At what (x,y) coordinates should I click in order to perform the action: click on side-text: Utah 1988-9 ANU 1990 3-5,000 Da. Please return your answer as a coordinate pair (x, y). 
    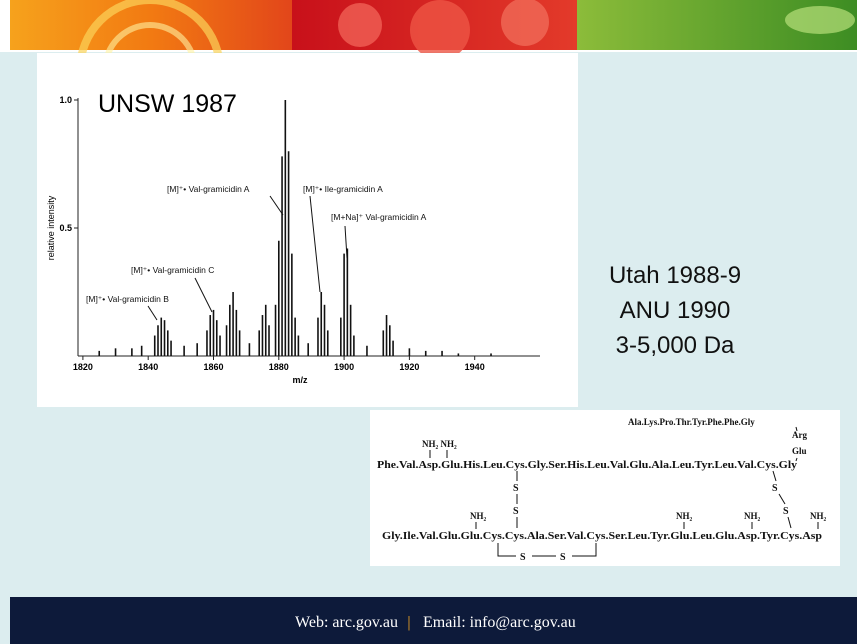
    Looking at the image, I should click on (675, 310).